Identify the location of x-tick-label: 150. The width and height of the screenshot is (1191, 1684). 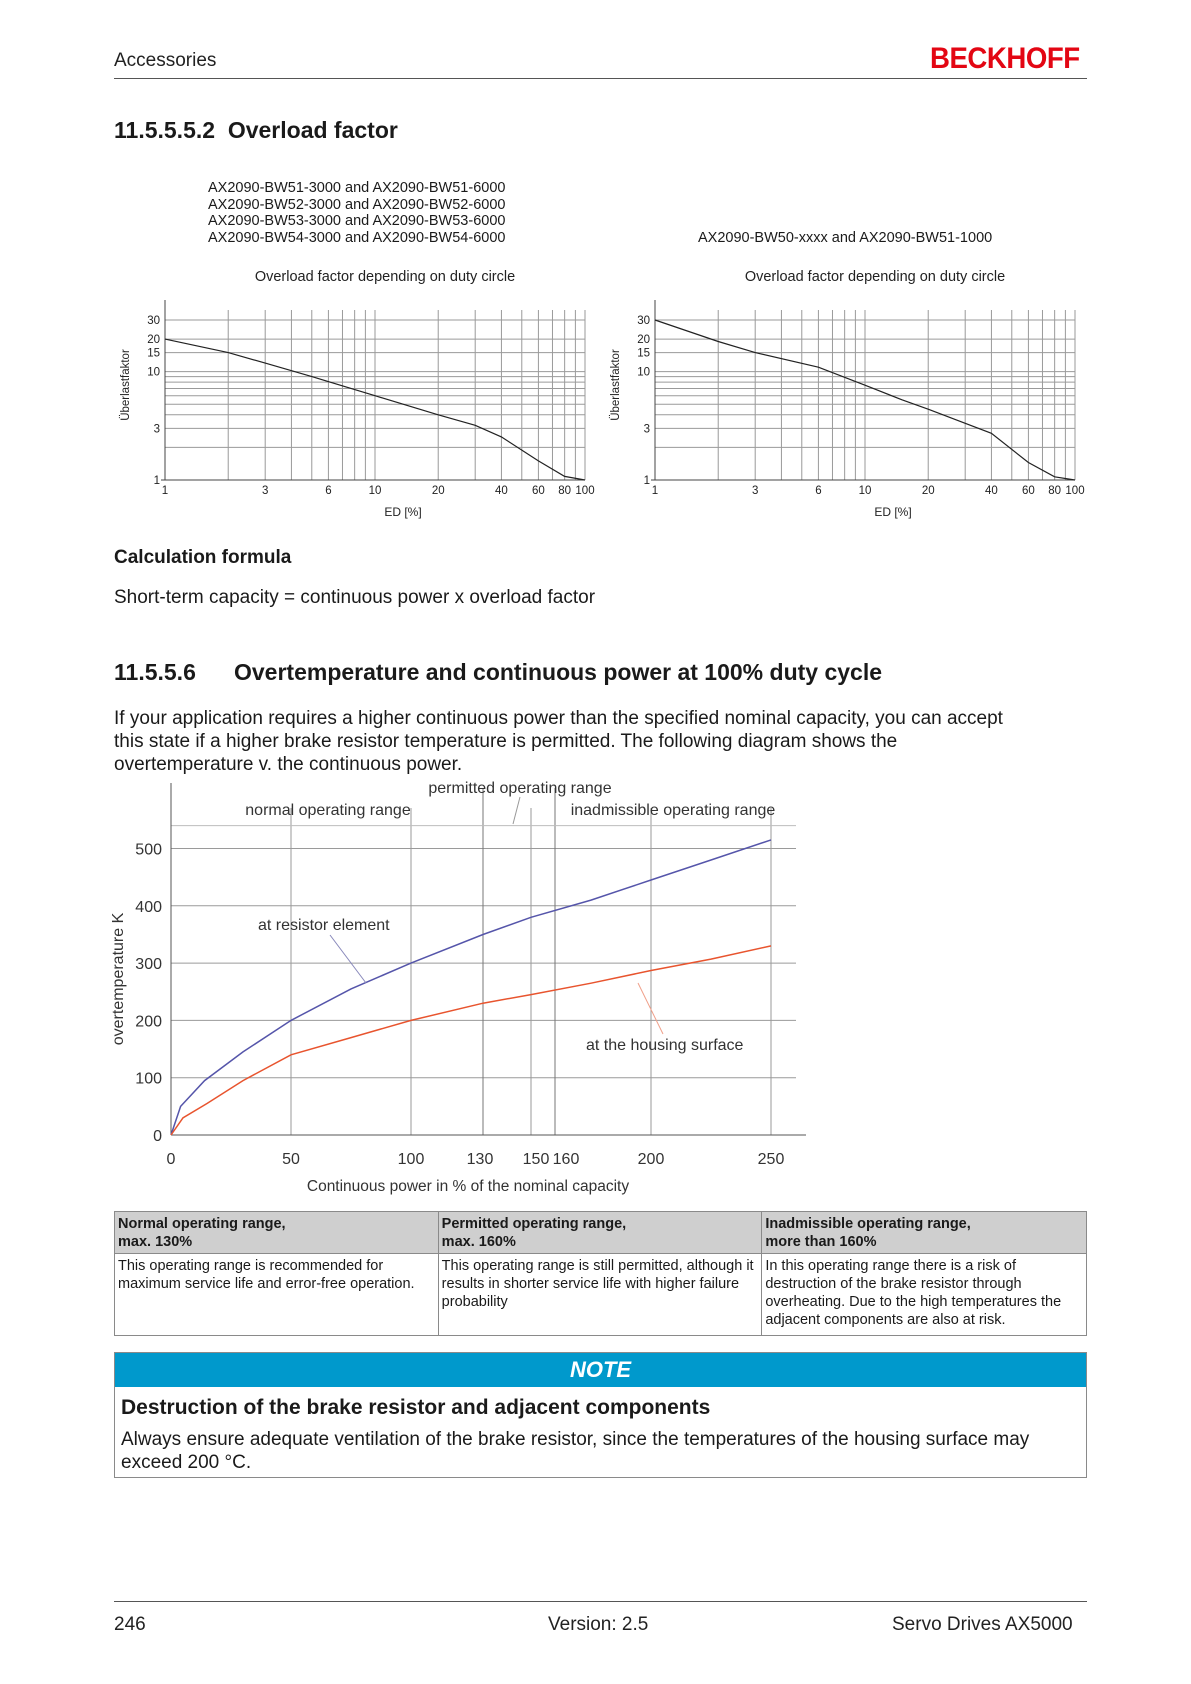
(536, 1159).